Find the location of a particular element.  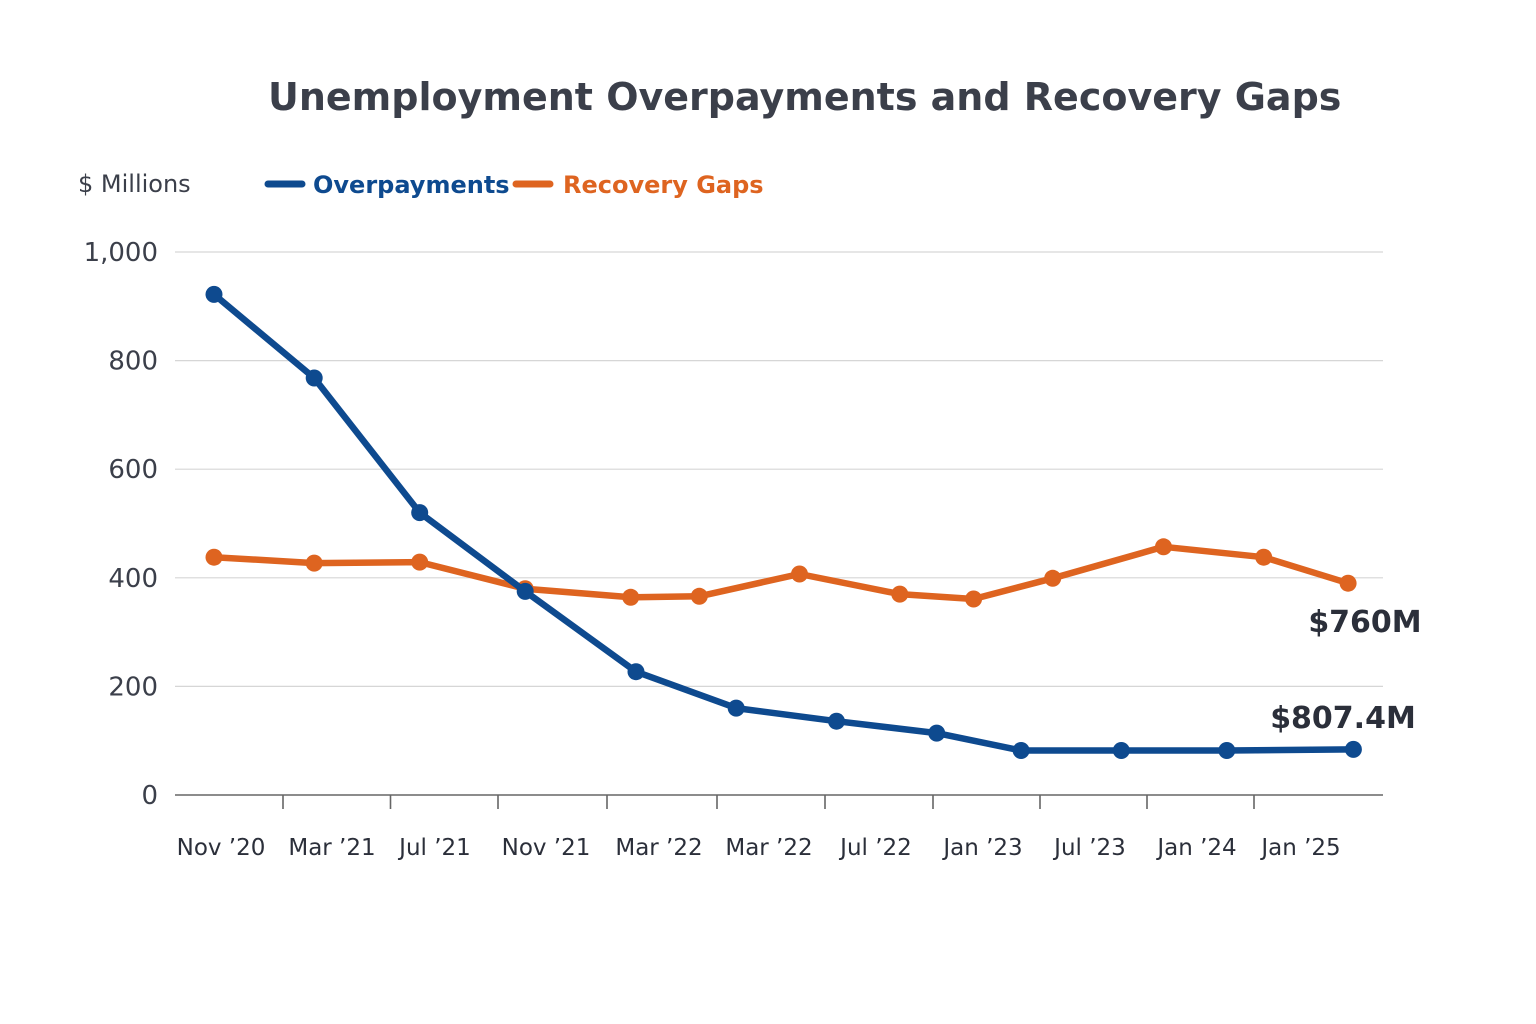

legend-label-overpayments: Overpayments is located at coordinates (411, 185).